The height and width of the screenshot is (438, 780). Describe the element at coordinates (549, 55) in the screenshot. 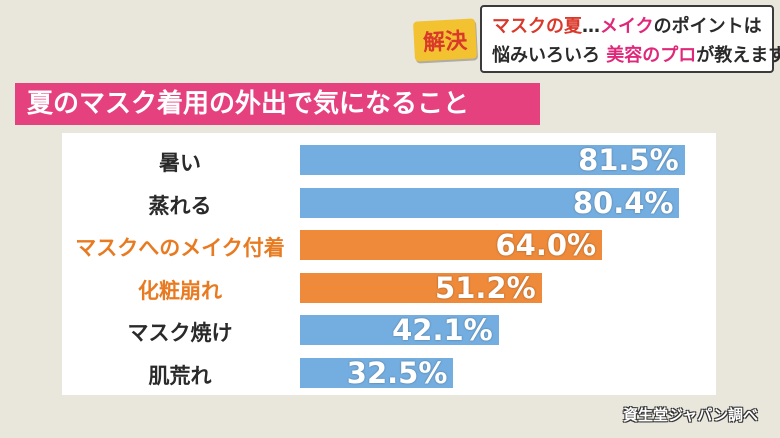

I see `headline-segment: 悩みいろいろ` at that location.